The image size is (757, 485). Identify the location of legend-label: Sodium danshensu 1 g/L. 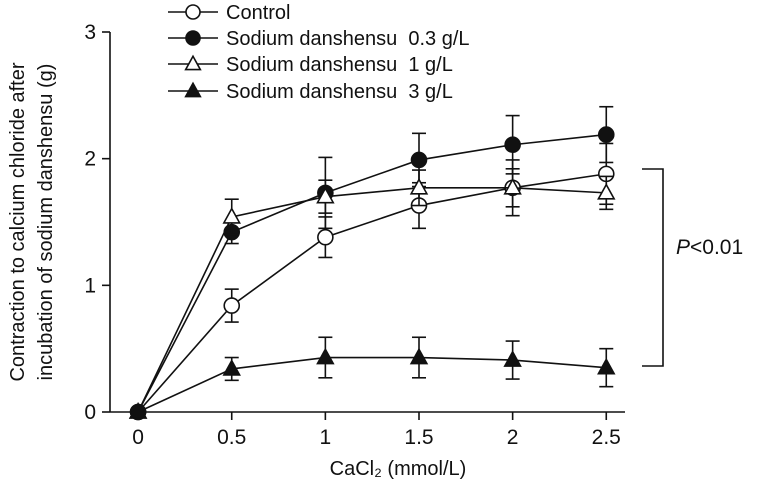
(339, 65).